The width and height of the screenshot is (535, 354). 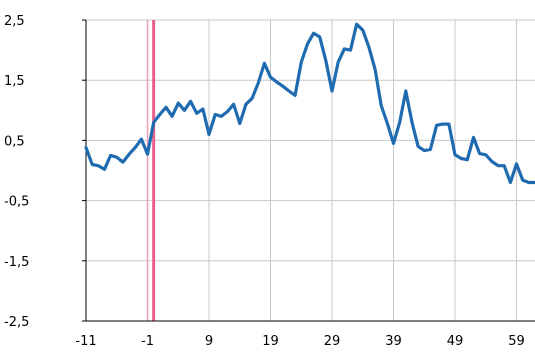 I want to click on x-tick-label: 59, so click(x=516, y=341).